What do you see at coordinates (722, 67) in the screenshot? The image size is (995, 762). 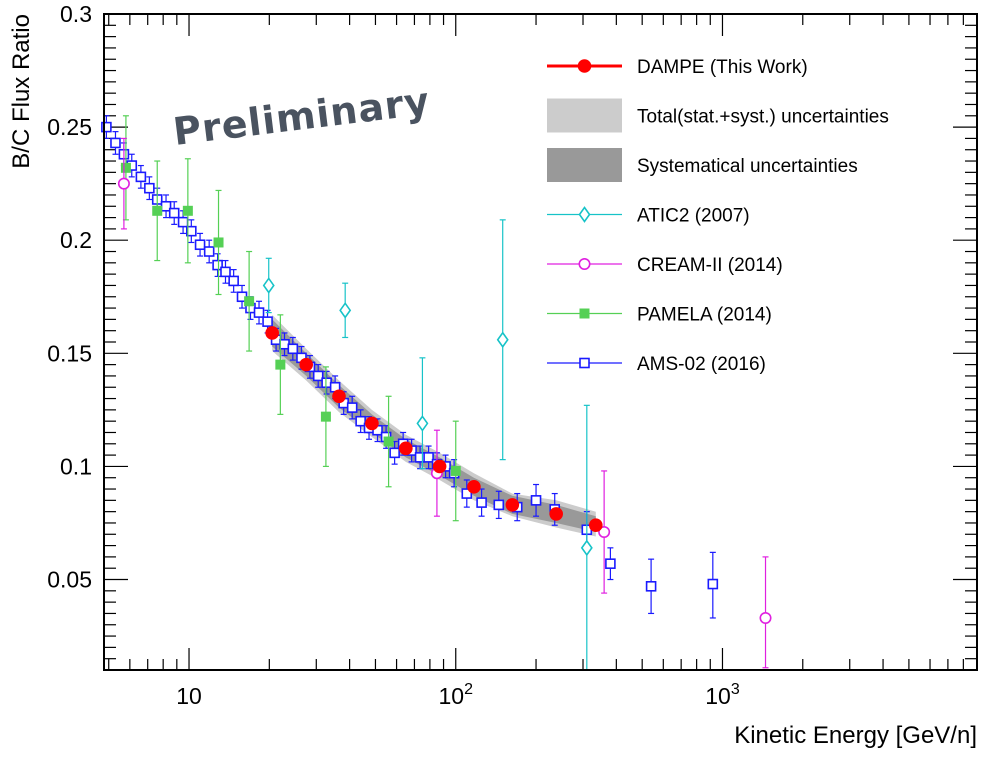 I see `legend-label: DAMPE (This Work)` at bounding box center [722, 67].